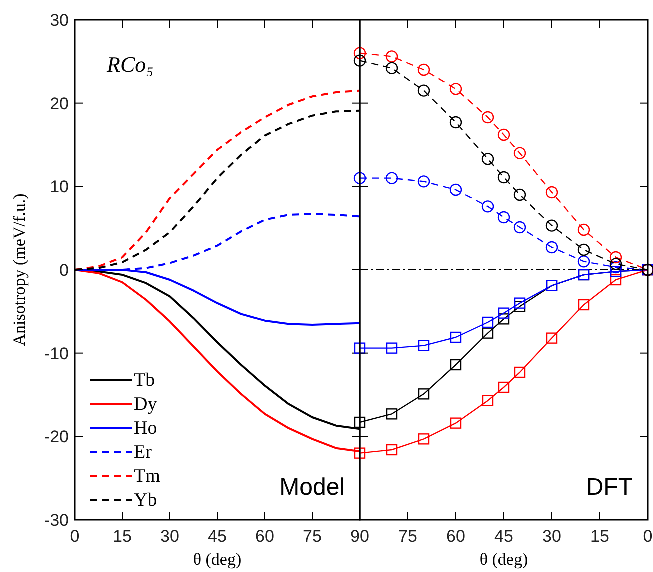  What do you see at coordinates (56, 520) in the screenshot?
I see `y-tick-label: -30` at bounding box center [56, 520].